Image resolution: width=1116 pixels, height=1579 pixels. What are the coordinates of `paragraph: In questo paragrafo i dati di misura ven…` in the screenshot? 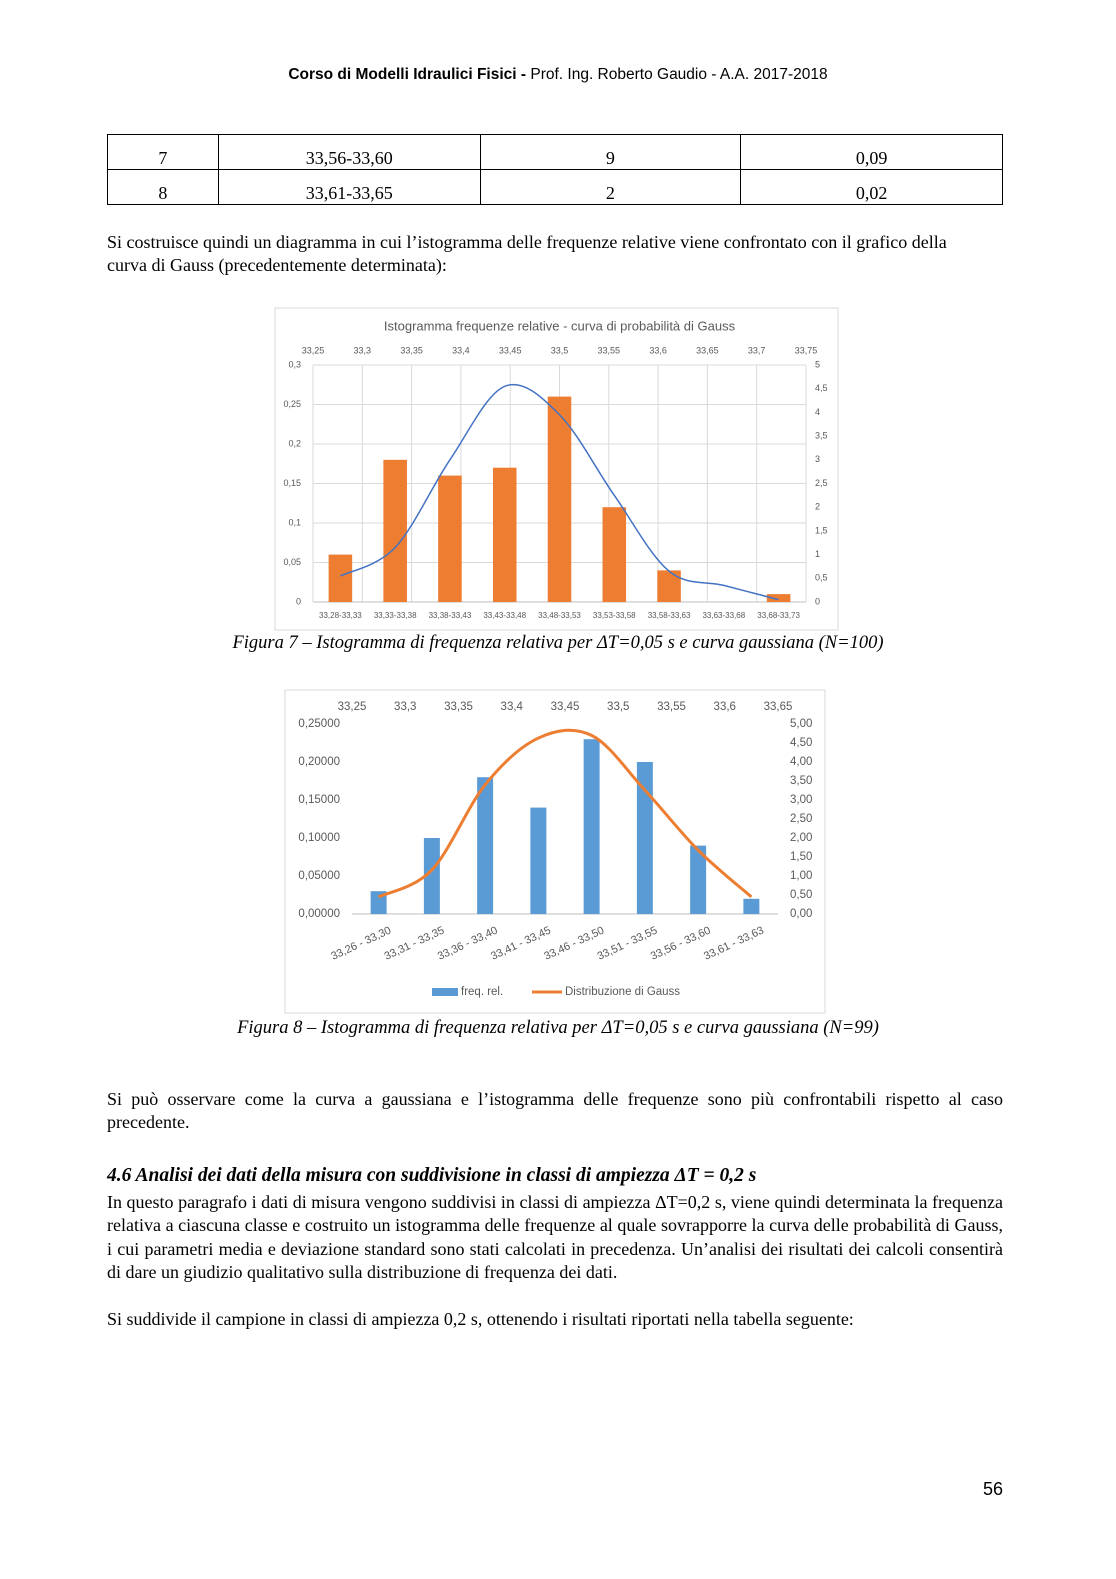 It's located at (555, 1237).